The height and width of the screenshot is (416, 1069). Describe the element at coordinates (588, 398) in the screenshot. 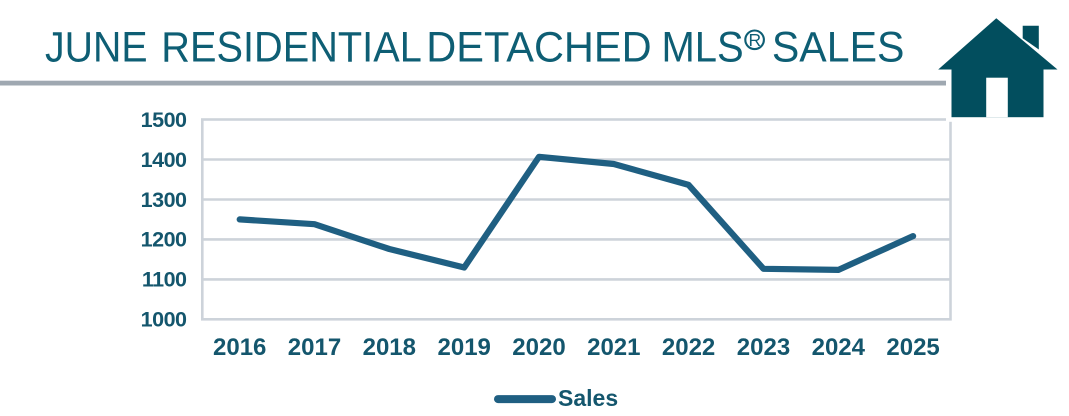

I see `svg-text: Sales` at that location.